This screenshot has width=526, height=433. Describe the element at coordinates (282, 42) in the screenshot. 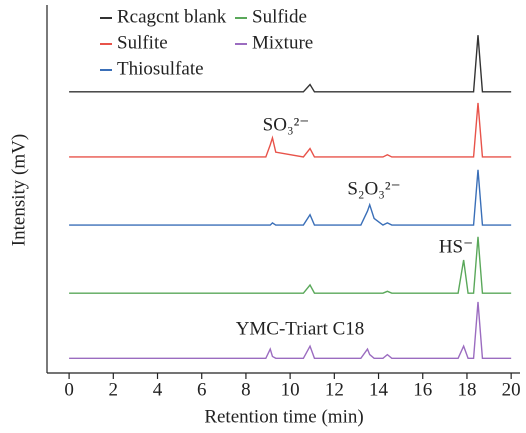

I see `legend-label: Mixture` at that location.